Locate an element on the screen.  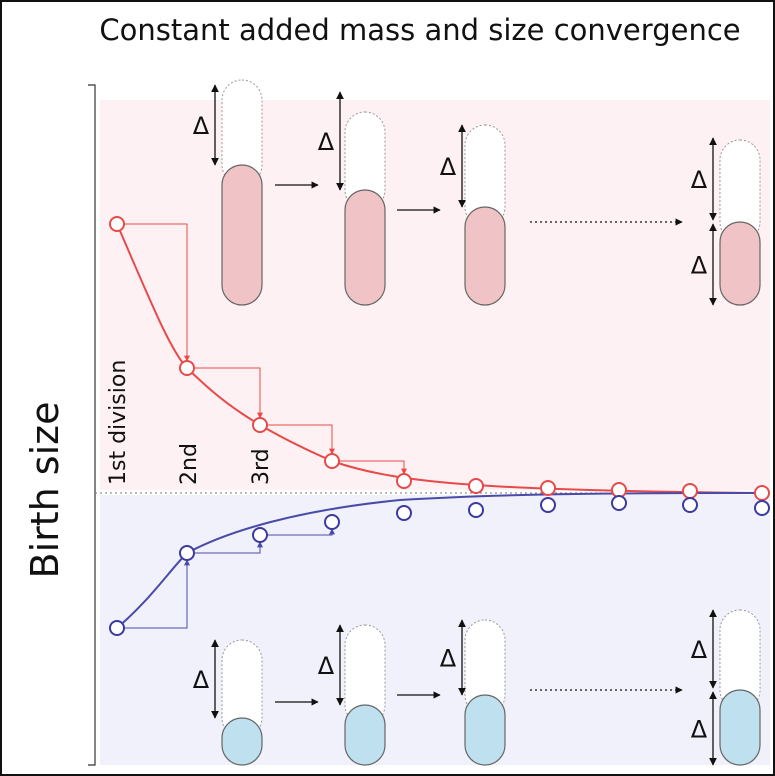
division-label: 3rd is located at coordinates (261, 466).